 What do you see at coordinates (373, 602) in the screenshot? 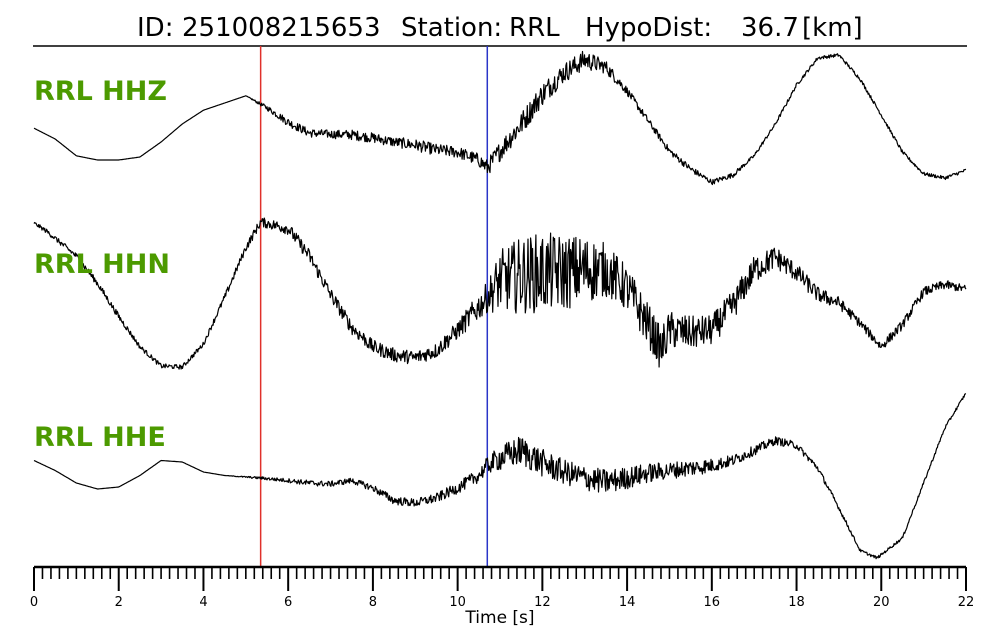
I see `x-tick-label: 8` at bounding box center [373, 602].